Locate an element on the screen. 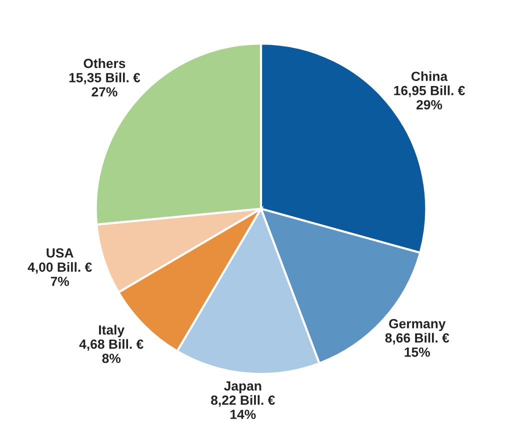 Image resolution: width=522 pixels, height=434 pixels. data-label: 4,68 Bill. € 8% is located at coordinates (111, 351).